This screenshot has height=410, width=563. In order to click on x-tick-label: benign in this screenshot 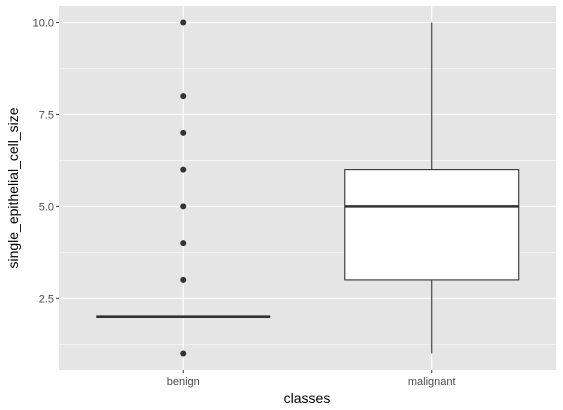, I will do `click(183, 382)`.